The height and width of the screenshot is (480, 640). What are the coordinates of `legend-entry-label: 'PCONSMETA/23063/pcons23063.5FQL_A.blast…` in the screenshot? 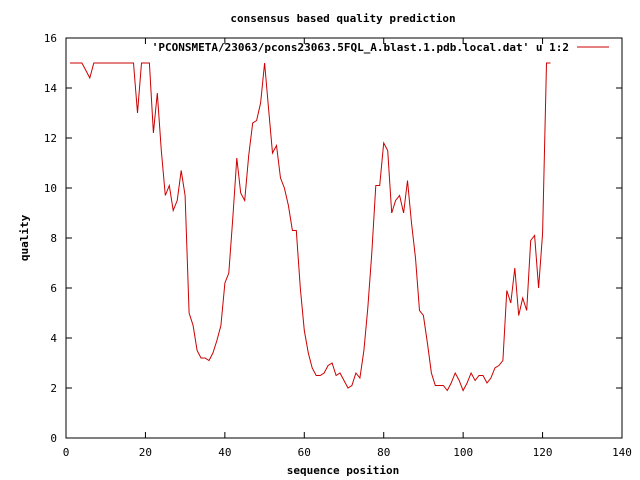 It's located at (360, 47).